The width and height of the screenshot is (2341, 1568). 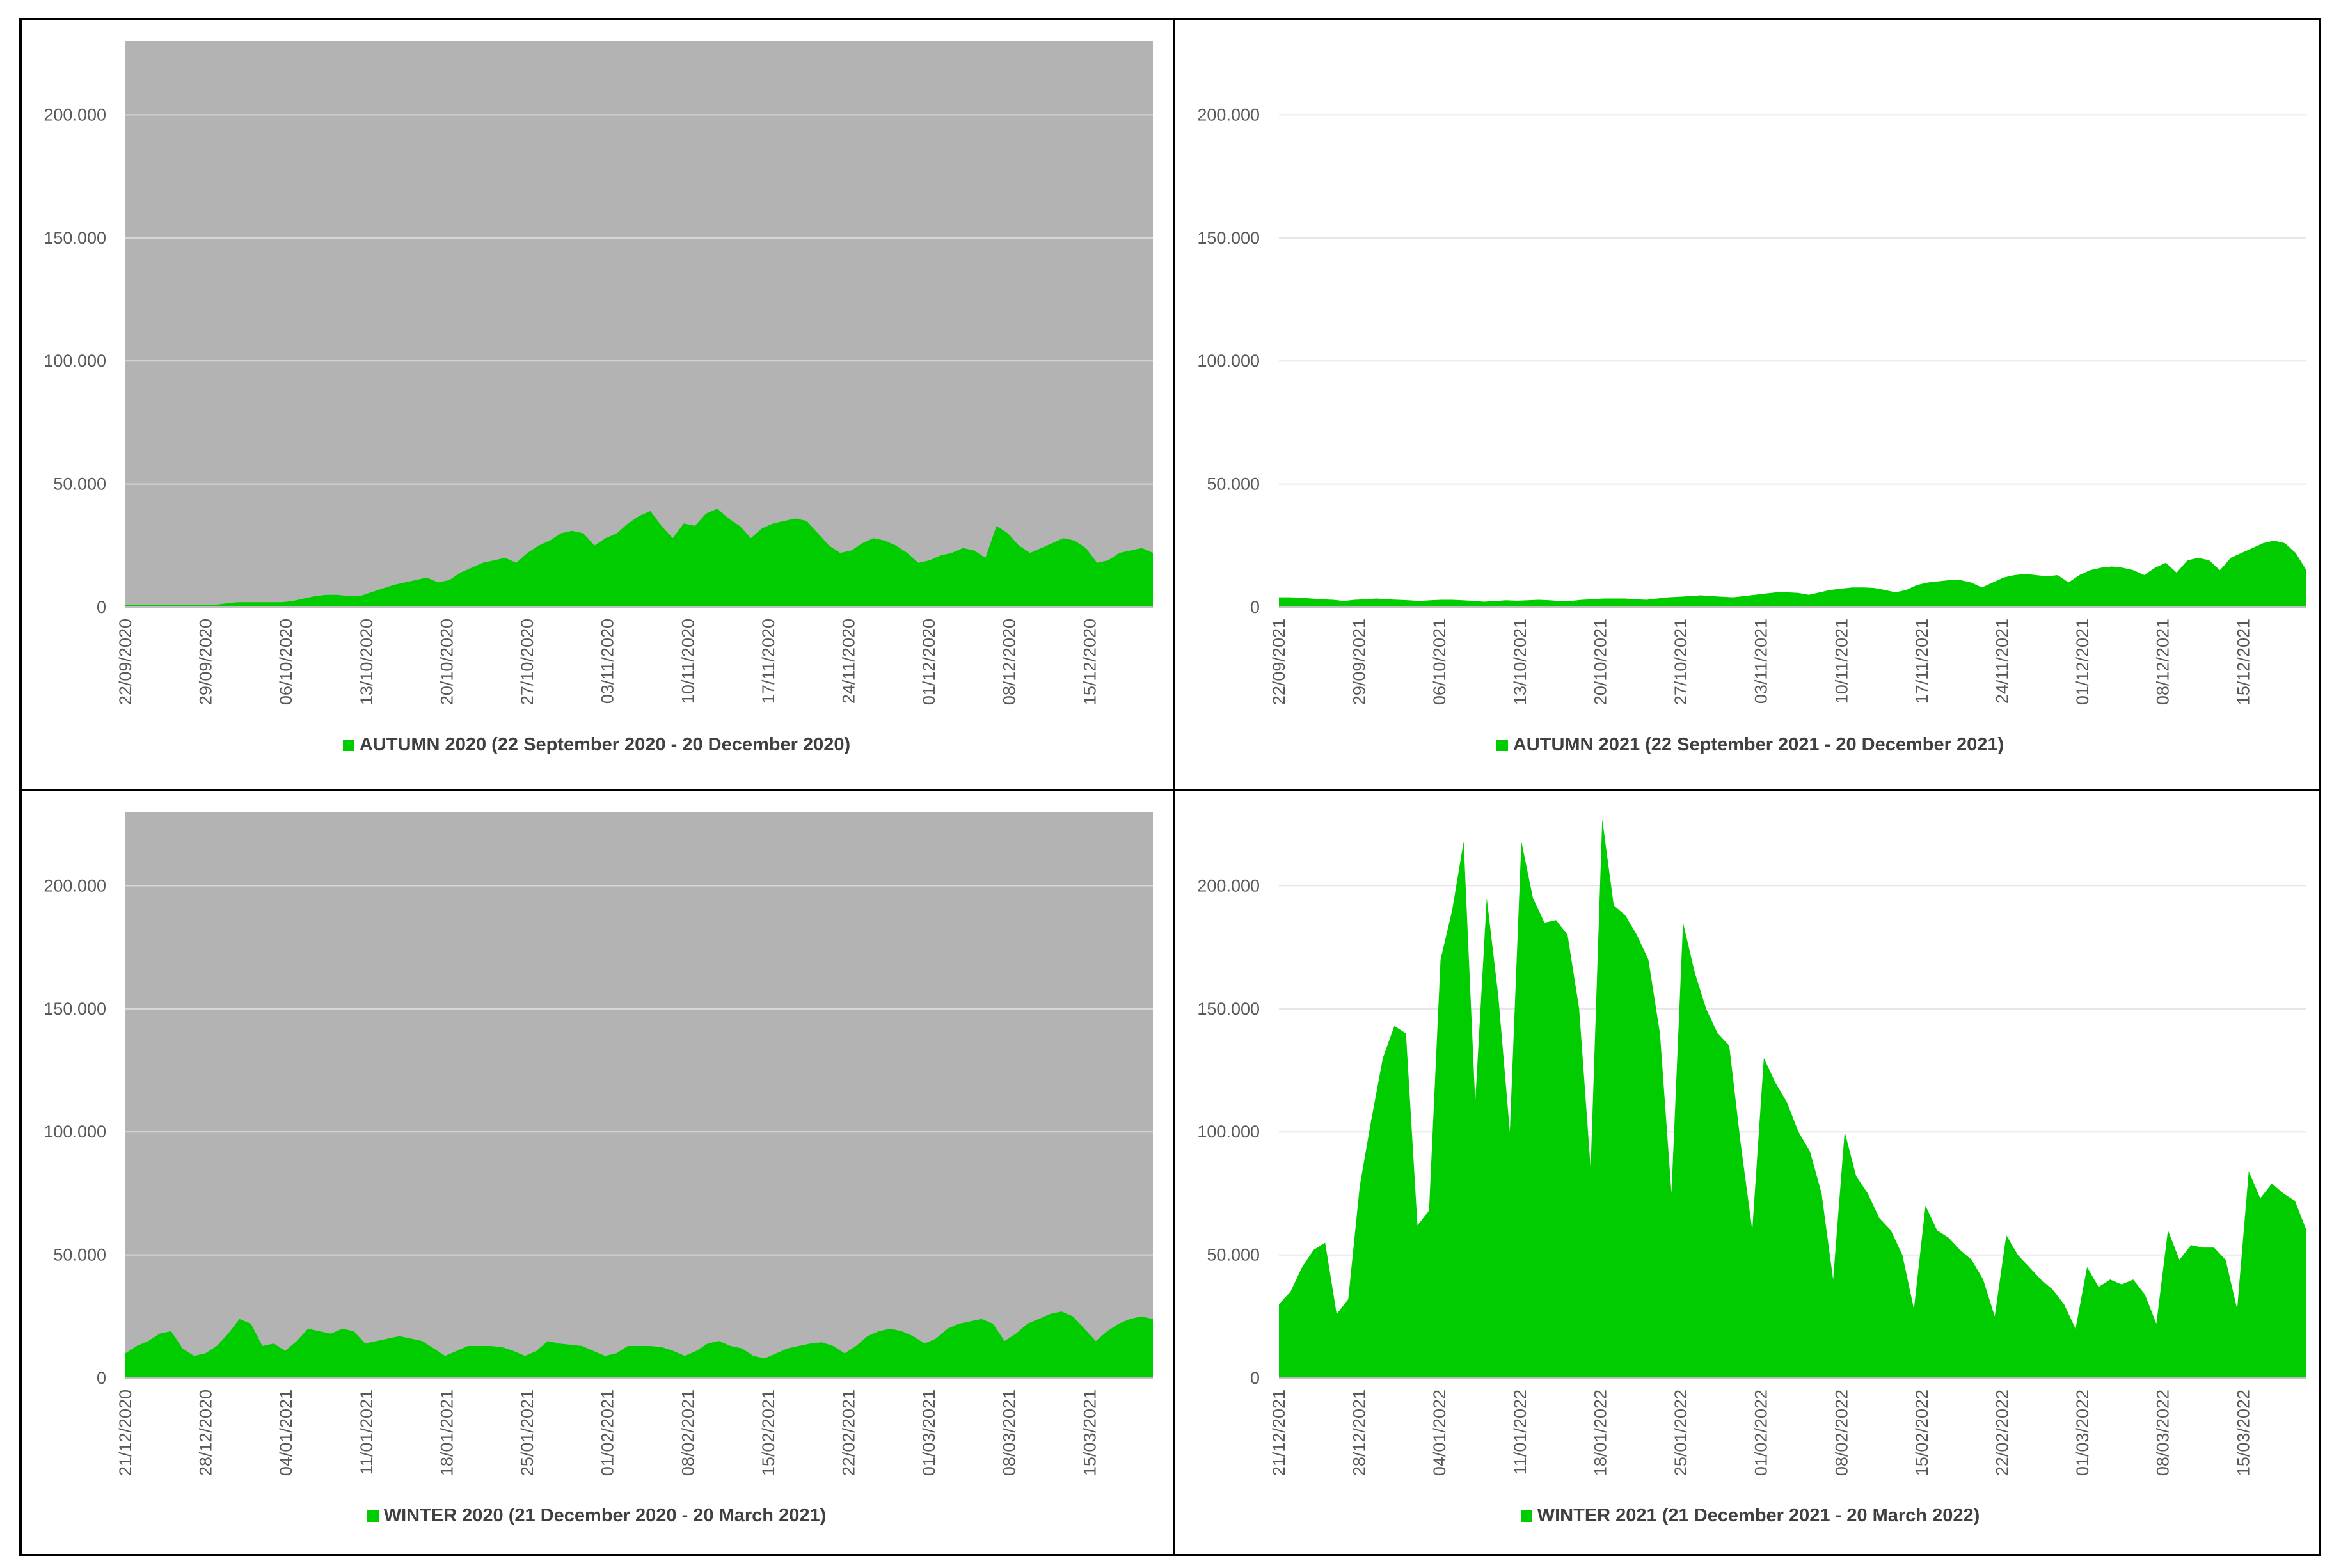 What do you see at coordinates (527, 1433) in the screenshot?
I see `x-tick-label: 25/01/2021` at bounding box center [527, 1433].